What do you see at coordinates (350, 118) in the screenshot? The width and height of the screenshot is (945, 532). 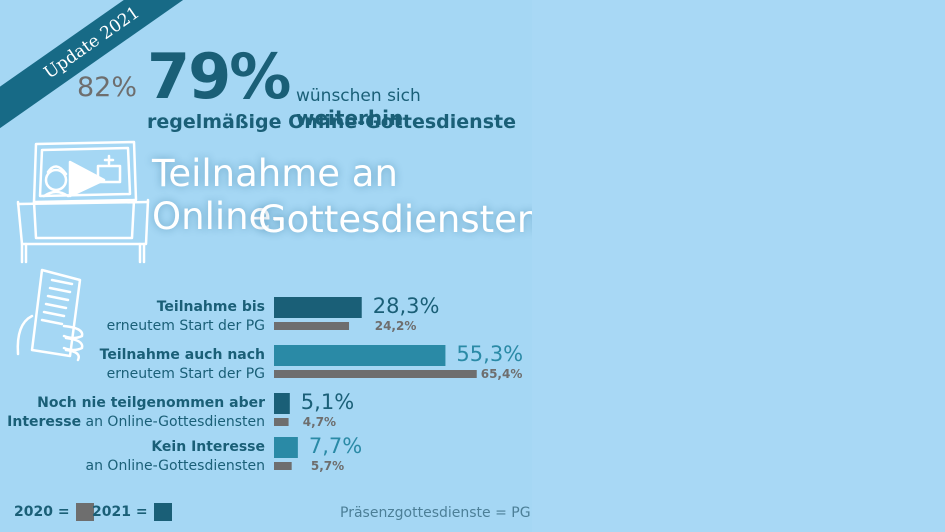 I see `headline-line-1-bold: weiterhin` at bounding box center [350, 118].